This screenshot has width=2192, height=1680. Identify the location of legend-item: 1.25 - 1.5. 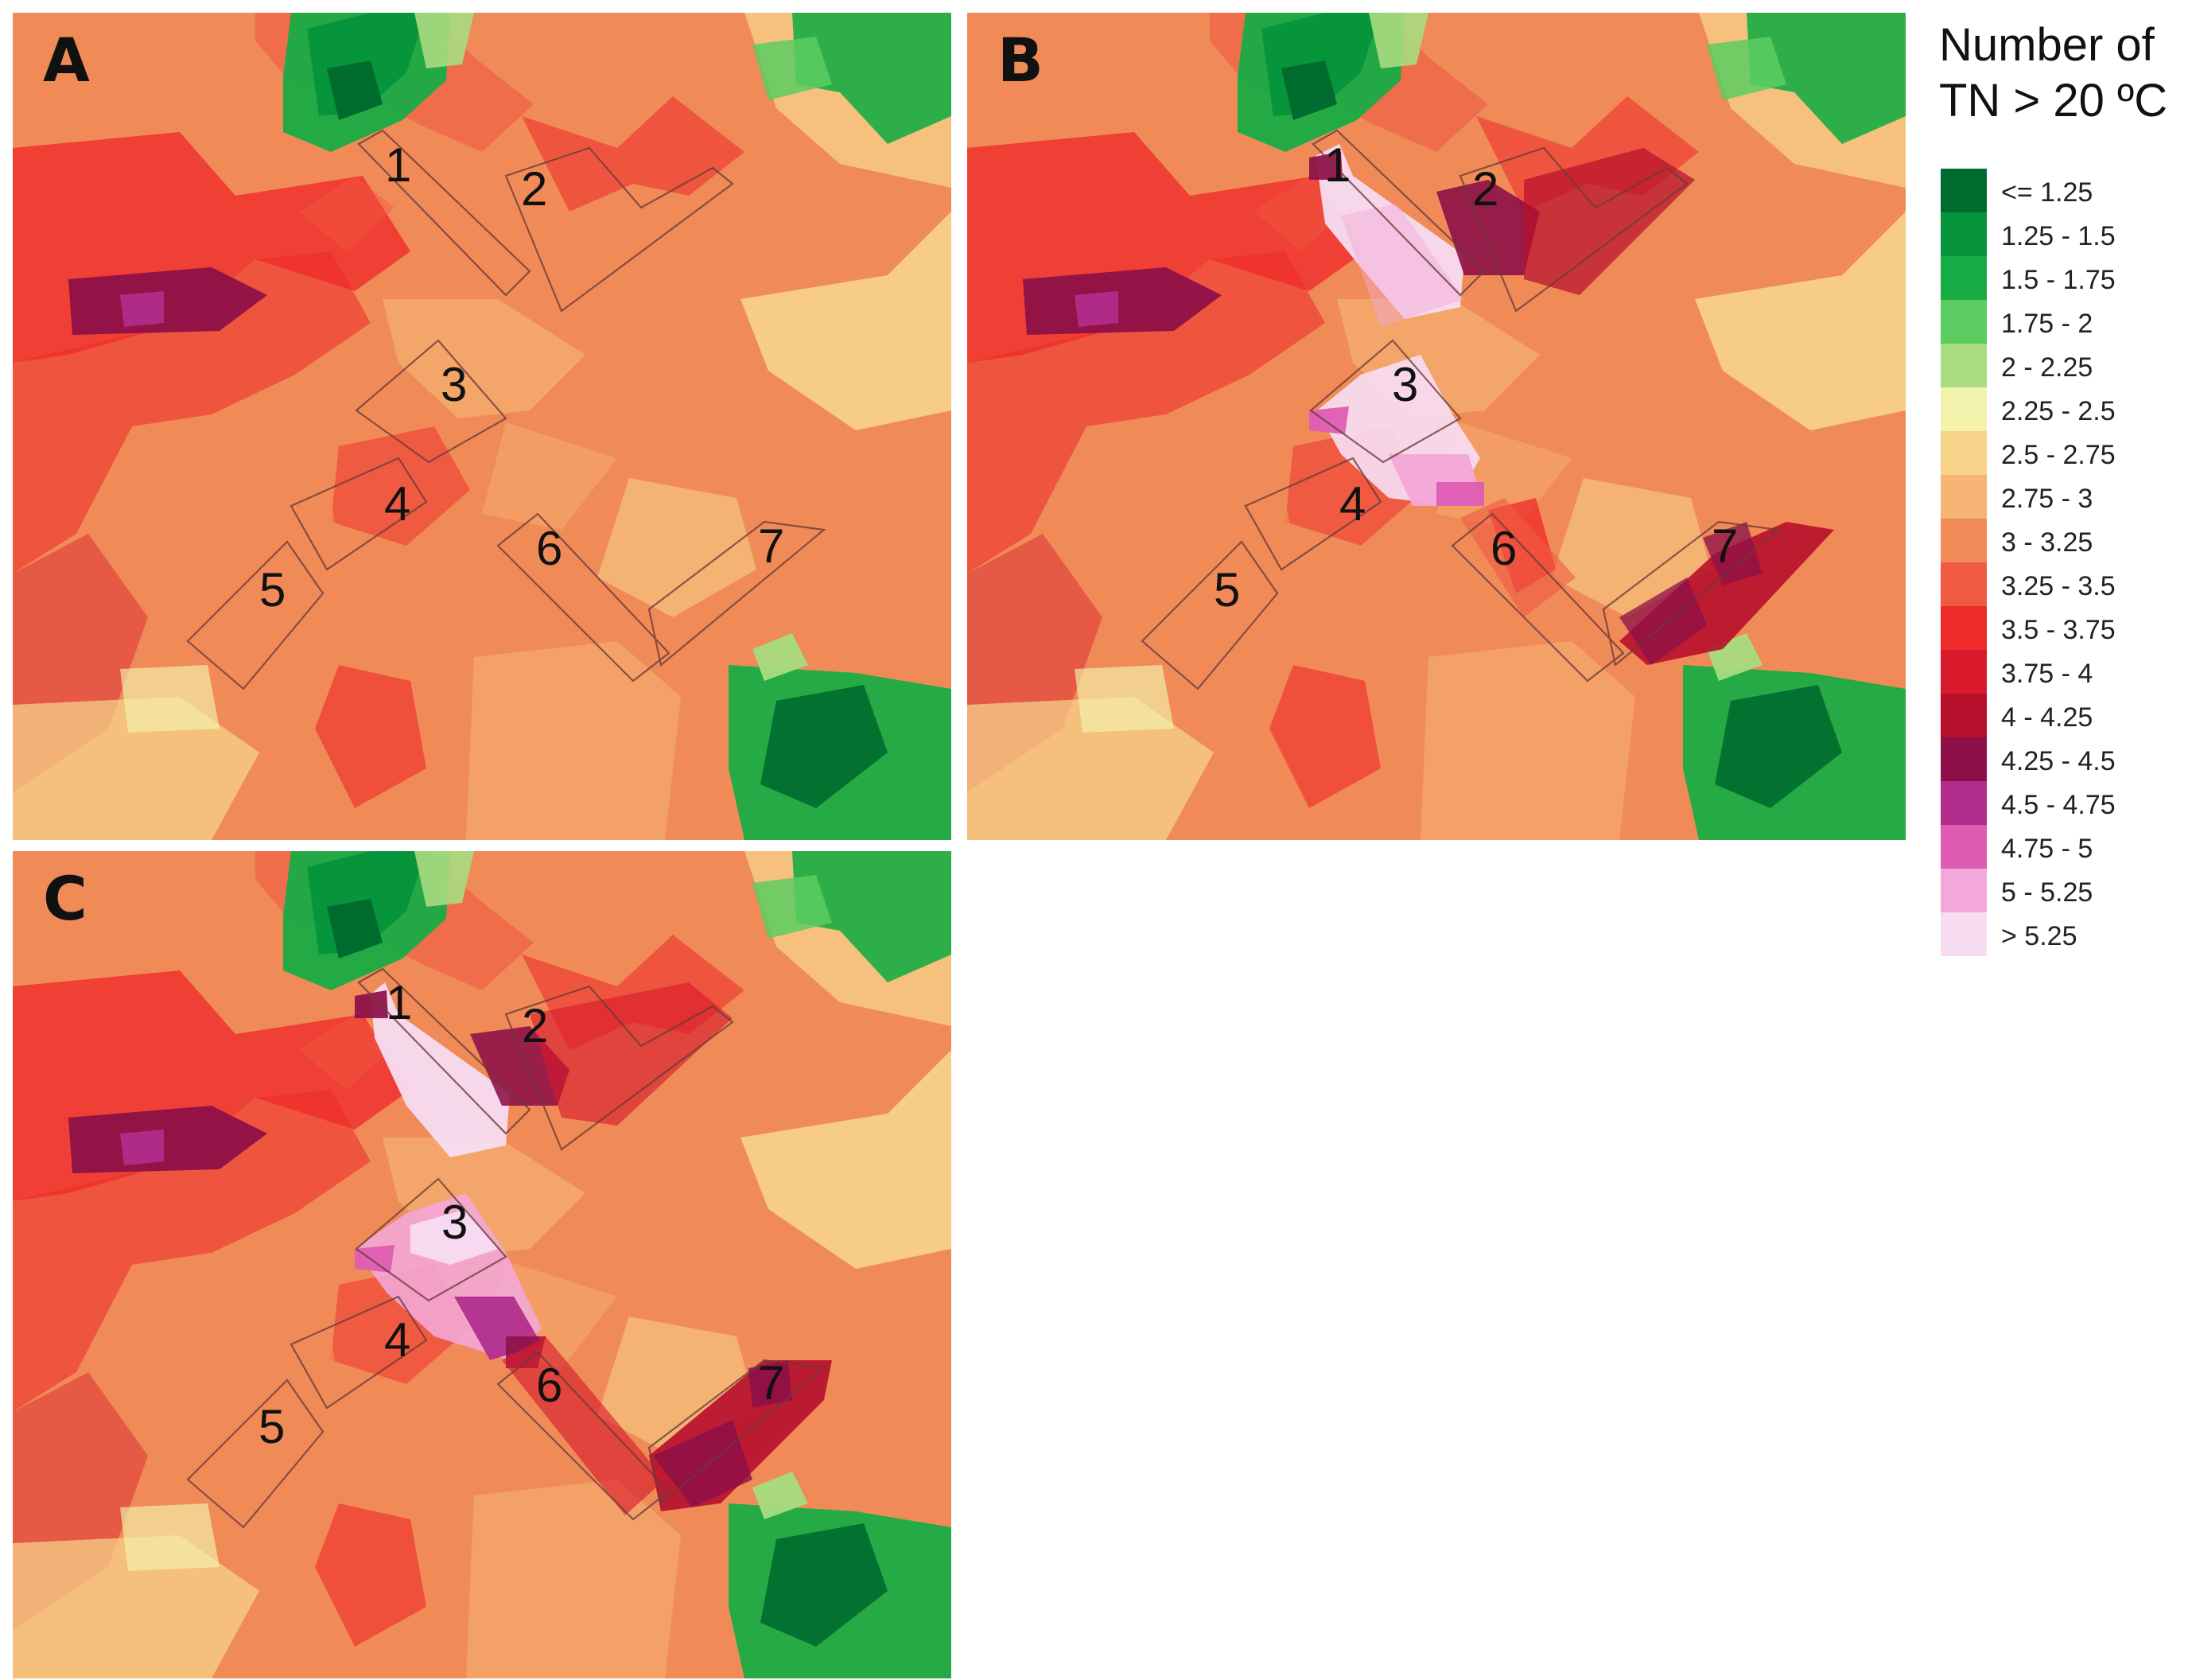
(2060, 234).